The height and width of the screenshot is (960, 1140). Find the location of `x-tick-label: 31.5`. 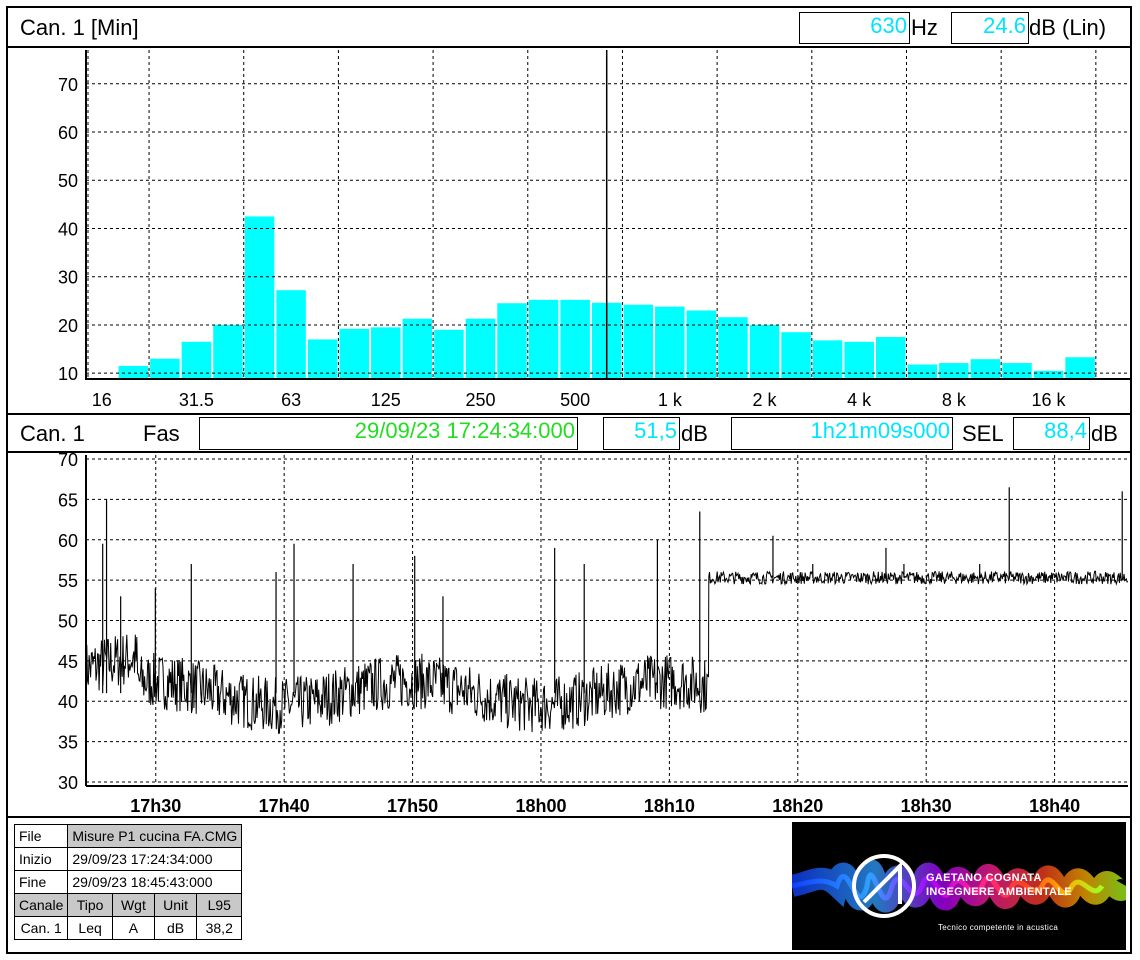

x-tick-label: 31.5 is located at coordinates (196, 400).